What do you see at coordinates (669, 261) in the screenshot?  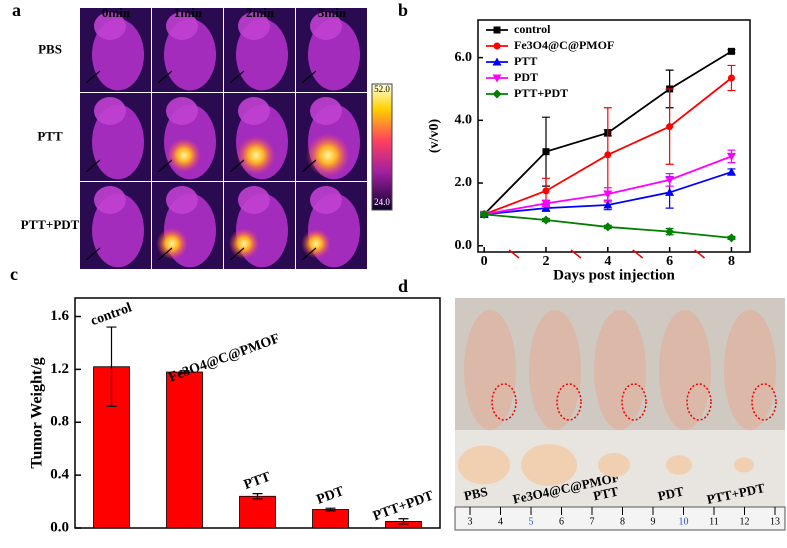 I see `x-tick-label: 6` at bounding box center [669, 261].